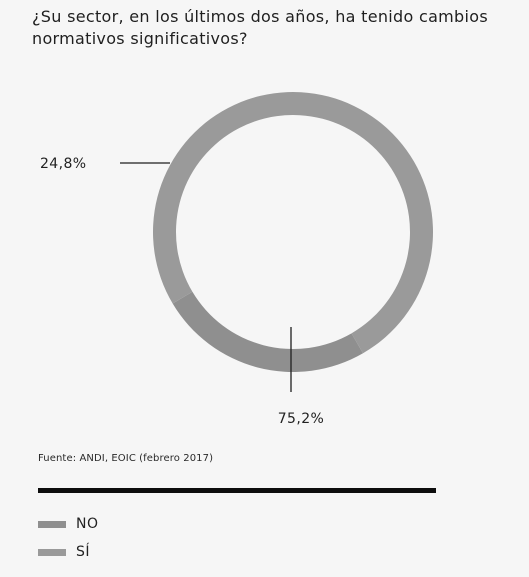 Image resolution: width=529 pixels, height=577 pixels. What do you see at coordinates (206, 277) in the screenshot?
I see `leader-lines` at bounding box center [206, 277].